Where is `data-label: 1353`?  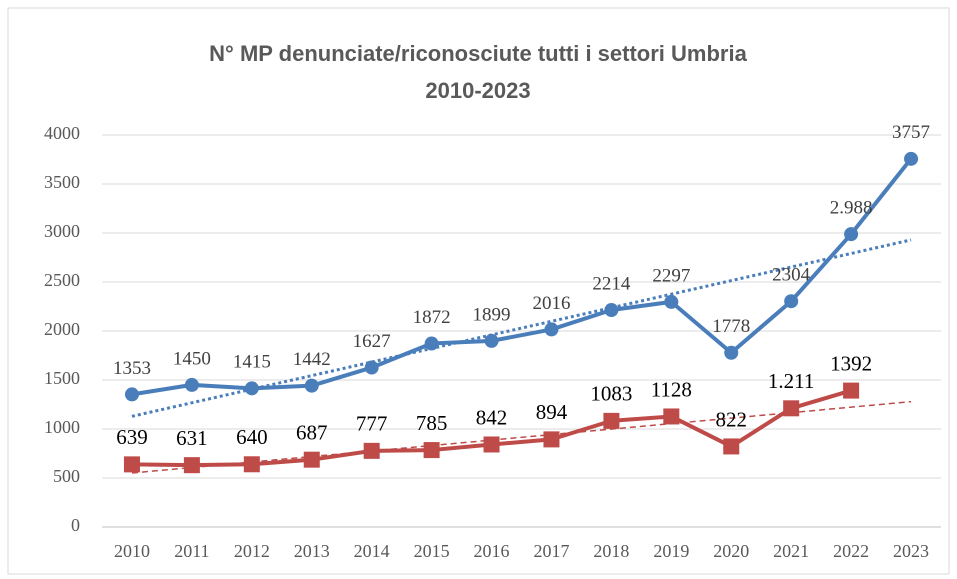 data-label: 1353 is located at coordinates (132, 368).